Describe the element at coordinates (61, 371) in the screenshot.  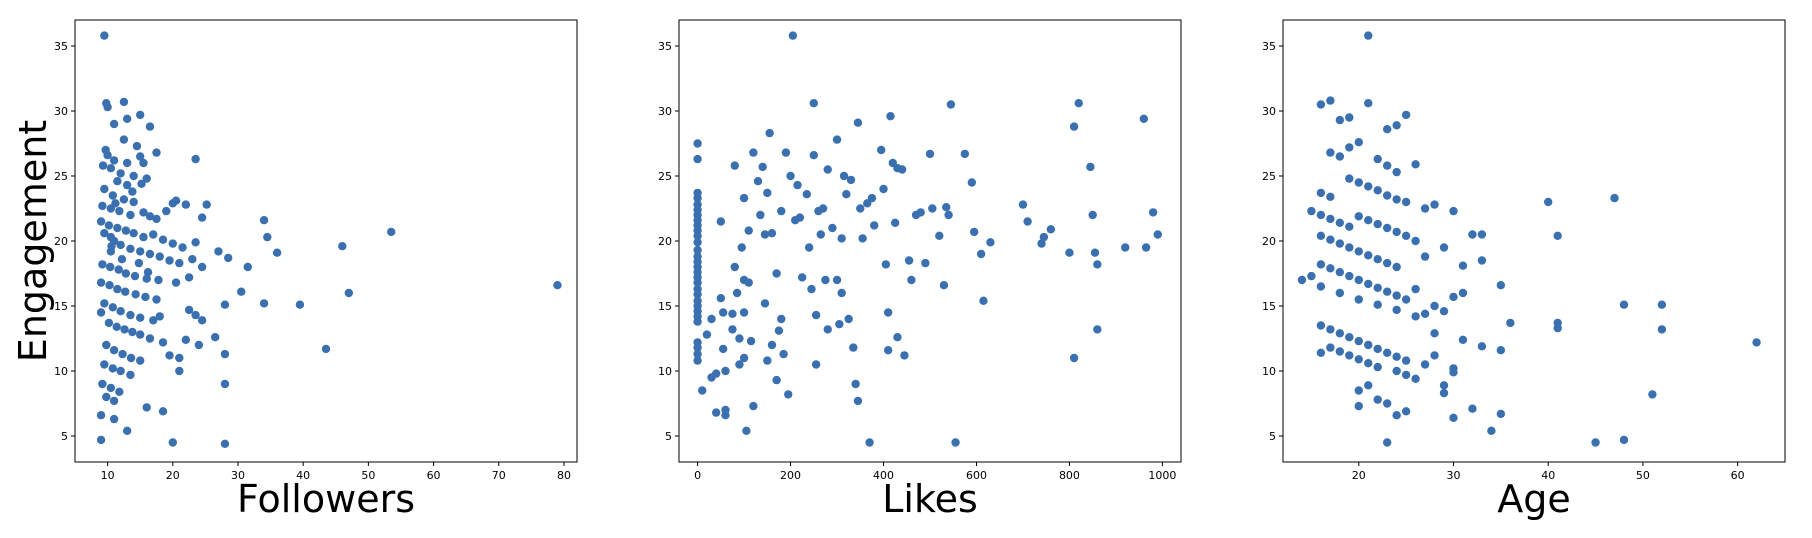
I see `followers-y-tick-label: 10` at that location.